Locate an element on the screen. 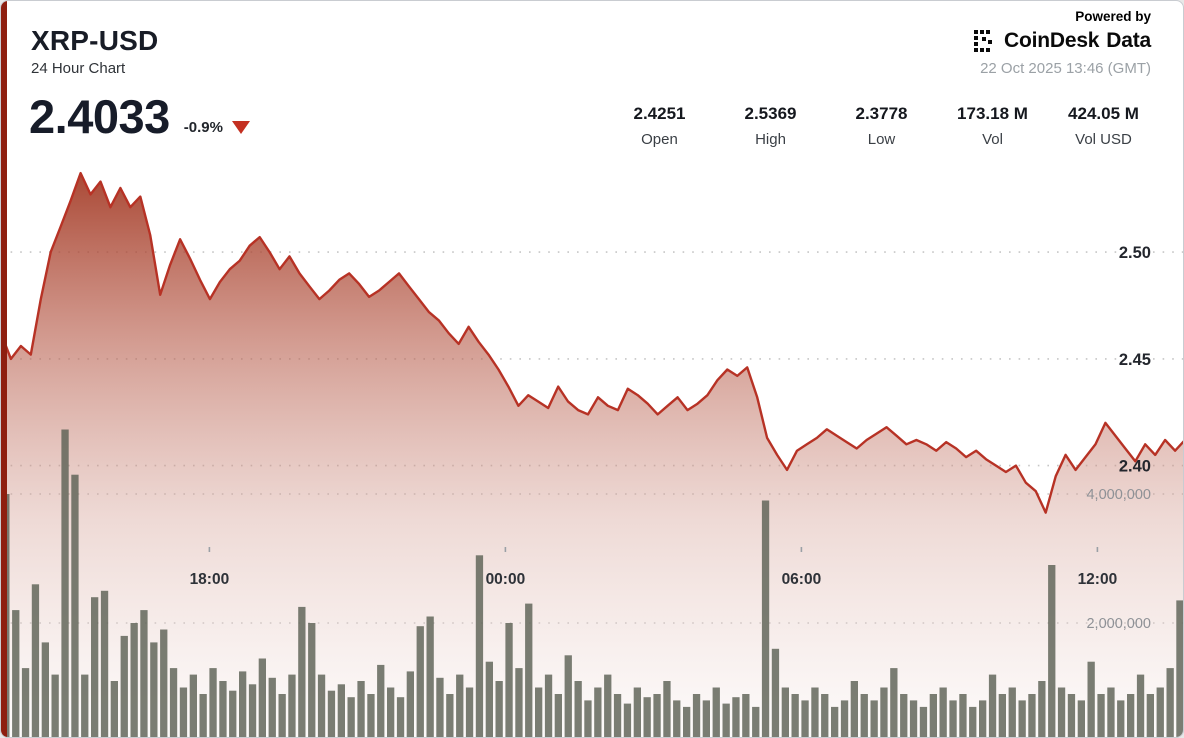 The height and width of the screenshot is (738, 1184). stat-open: 2.4251 Open is located at coordinates (659, 126).